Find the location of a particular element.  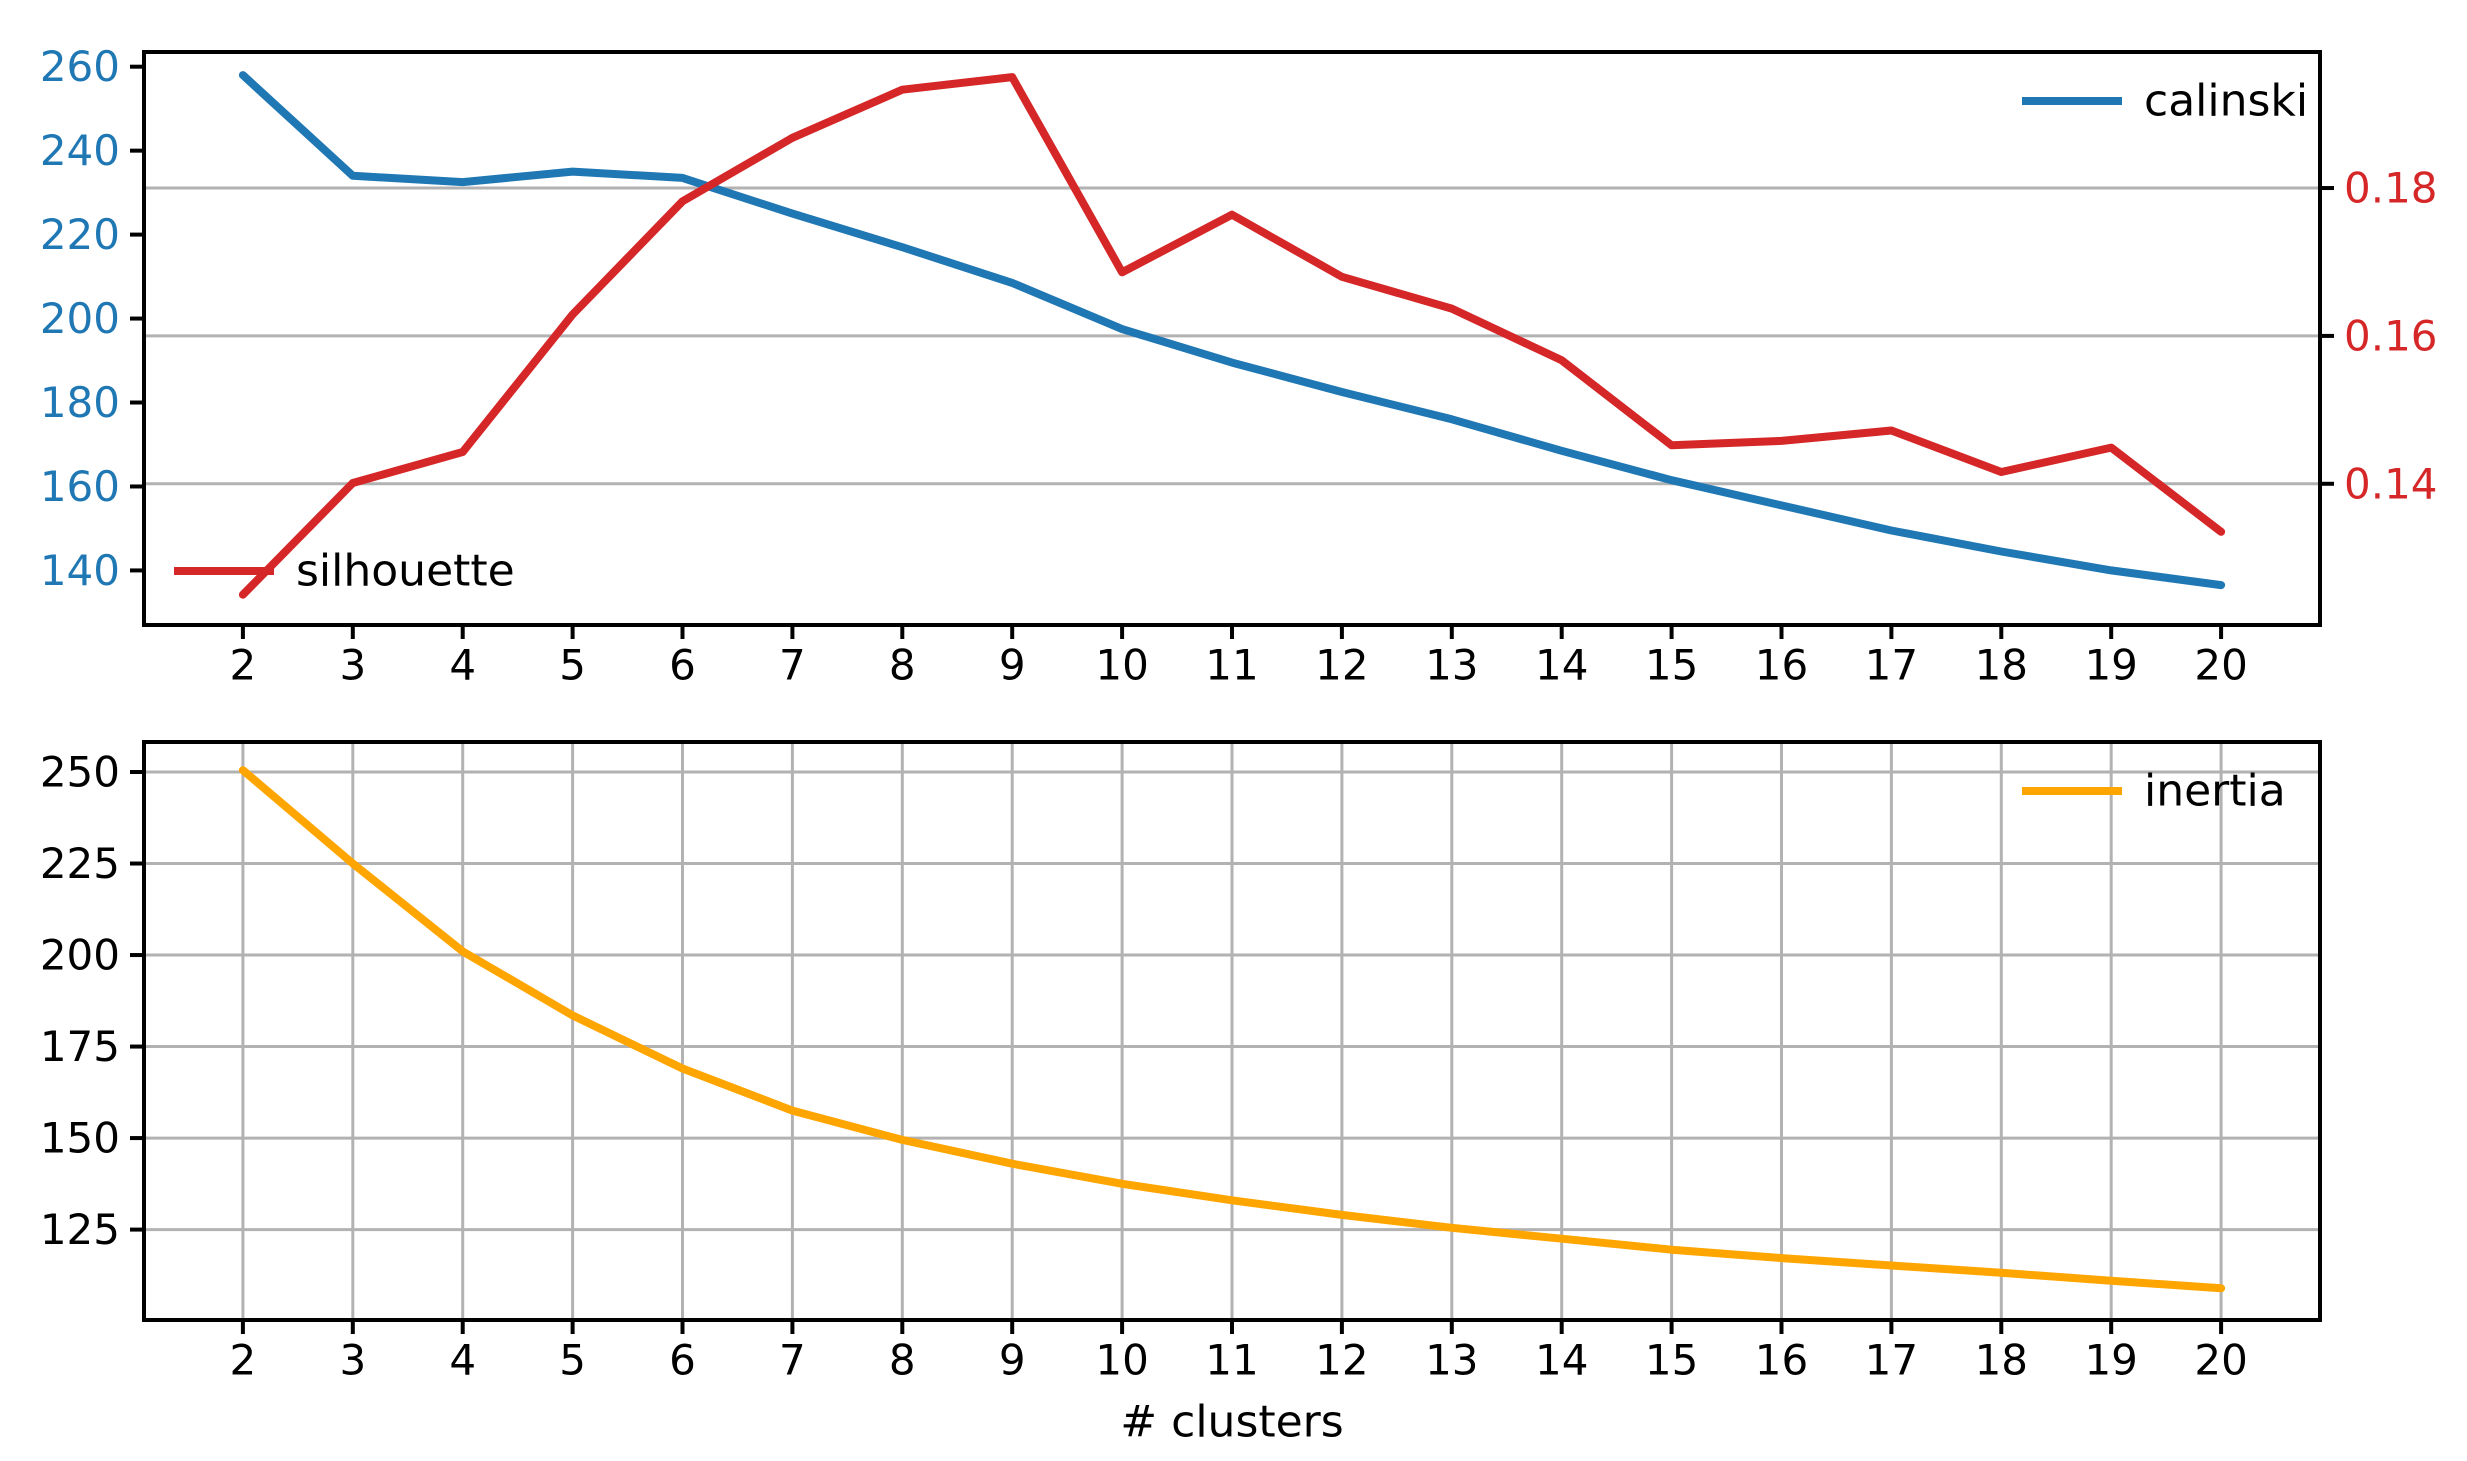

y-tick-label: 125 is located at coordinates (80, 1229).